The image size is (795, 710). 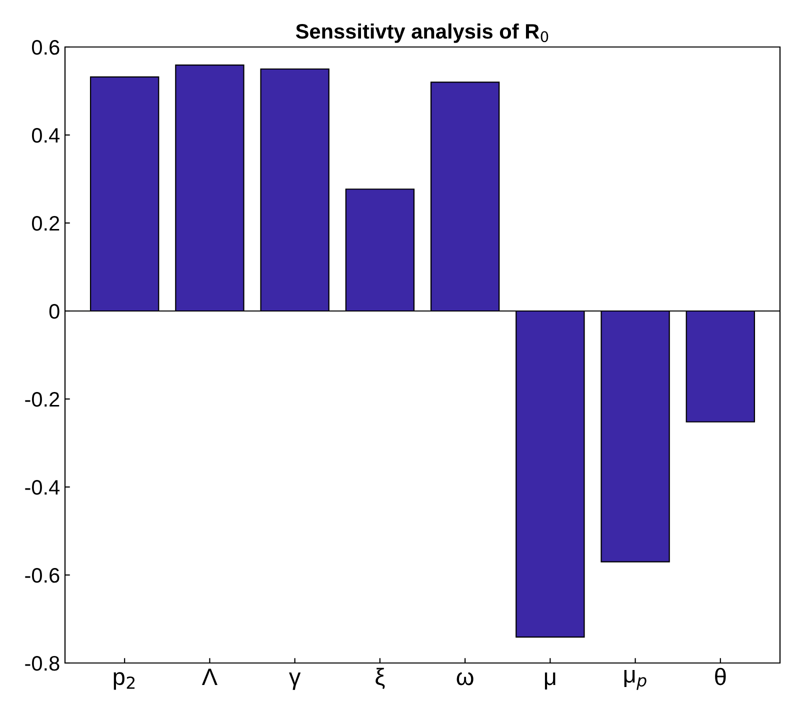 What do you see at coordinates (422, 33) in the screenshot?
I see `chart-title: Senssitivty analysis of R$_{0}$` at bounding box center [422, 33].